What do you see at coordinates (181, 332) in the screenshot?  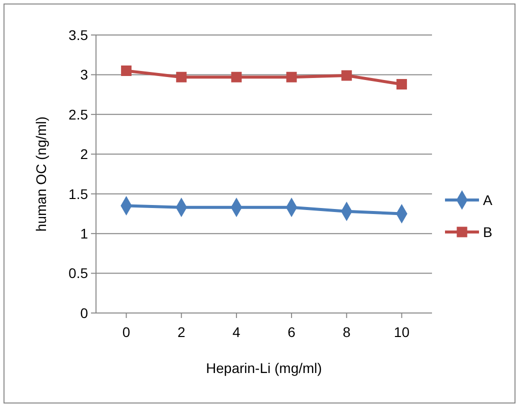 I see `x-tick-label: 2` at bounding box center [181, 332].